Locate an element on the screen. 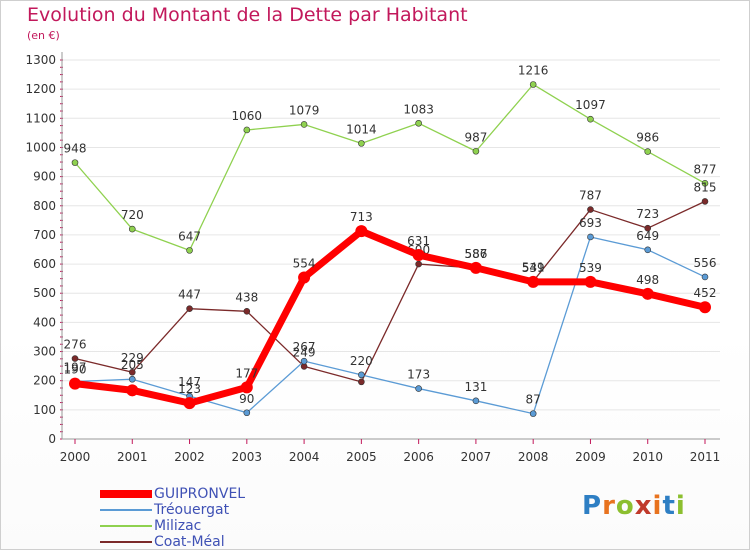 This screenshot has width=750, height=550. data-label: 249 is located at coordinates (304, 352).